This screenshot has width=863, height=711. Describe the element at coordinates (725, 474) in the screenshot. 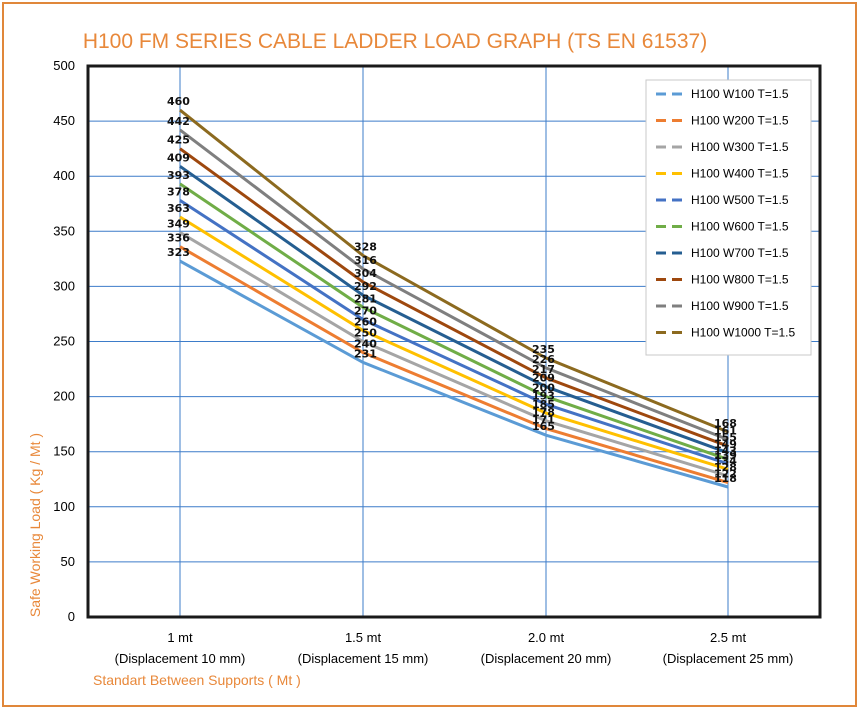

I see `data-label: 122` at that location.